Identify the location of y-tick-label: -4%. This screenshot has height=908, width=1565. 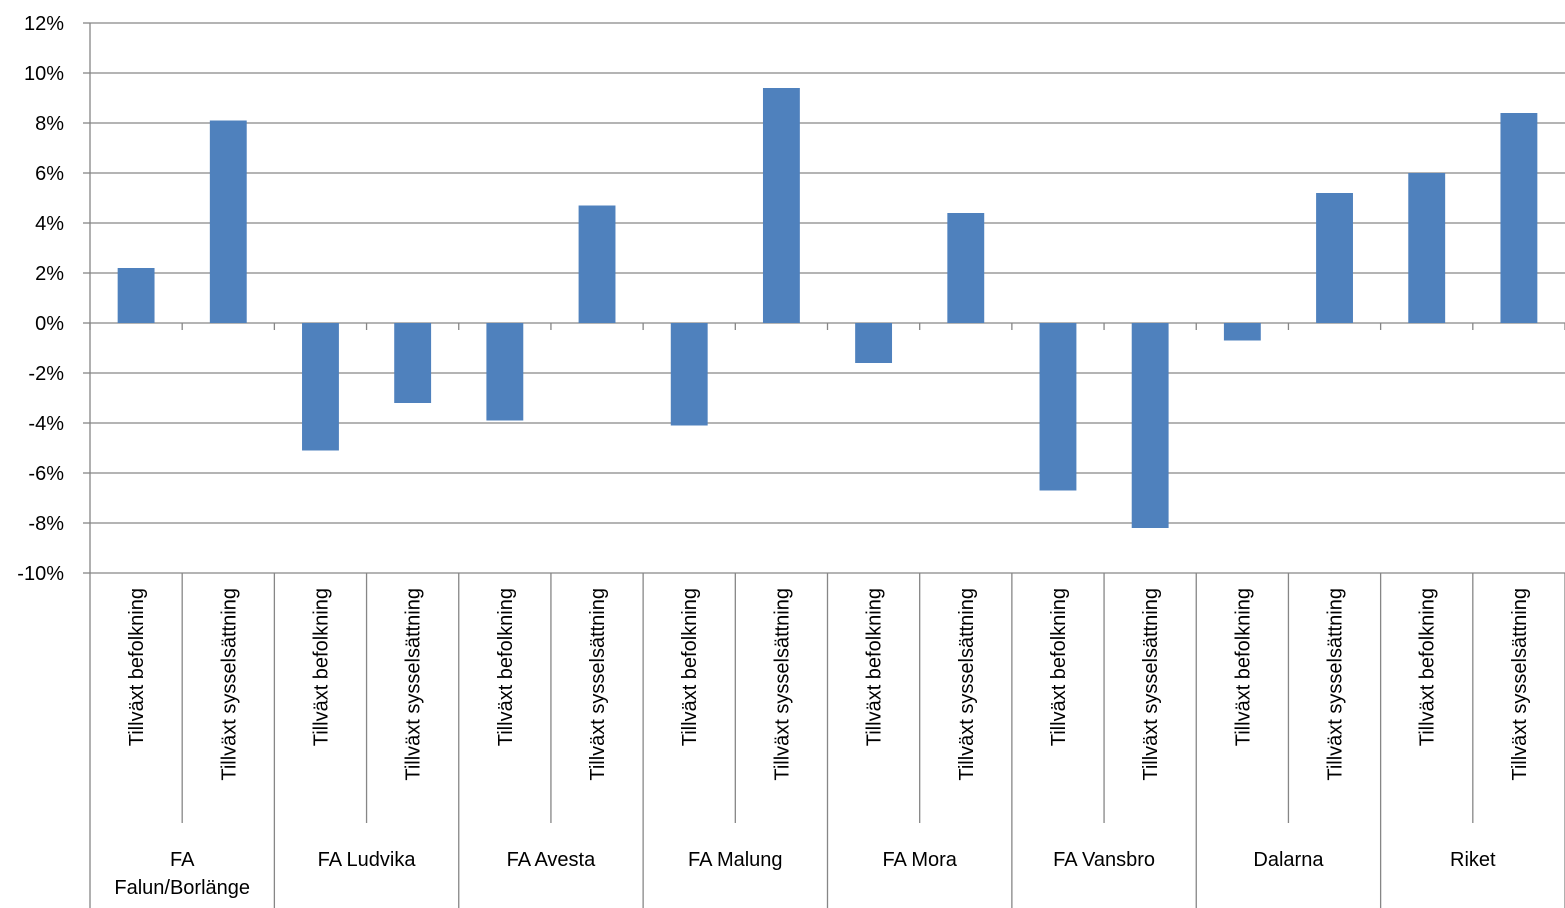
(46, 424).